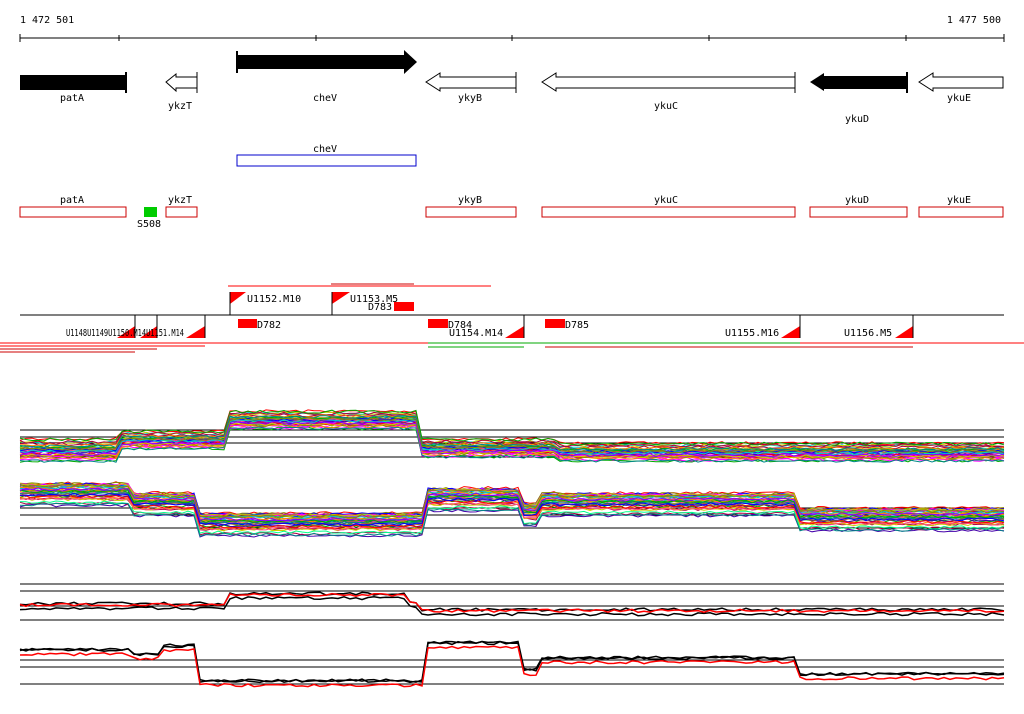  What do you see at coordinates (577, 325) in the screenshot?
I see `region-label: D785` at bounding box center [577, 325].